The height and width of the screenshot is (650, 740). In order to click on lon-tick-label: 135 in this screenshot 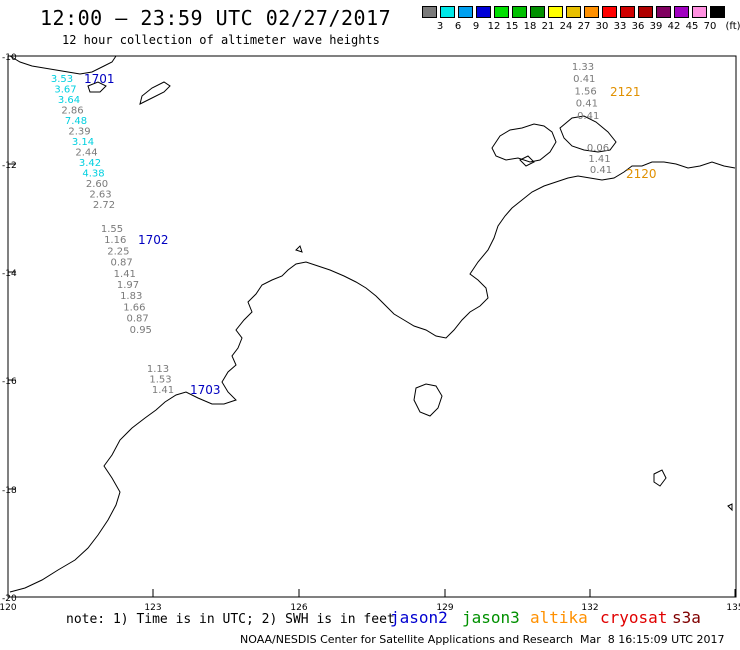, I will do `click(733, 608)`.